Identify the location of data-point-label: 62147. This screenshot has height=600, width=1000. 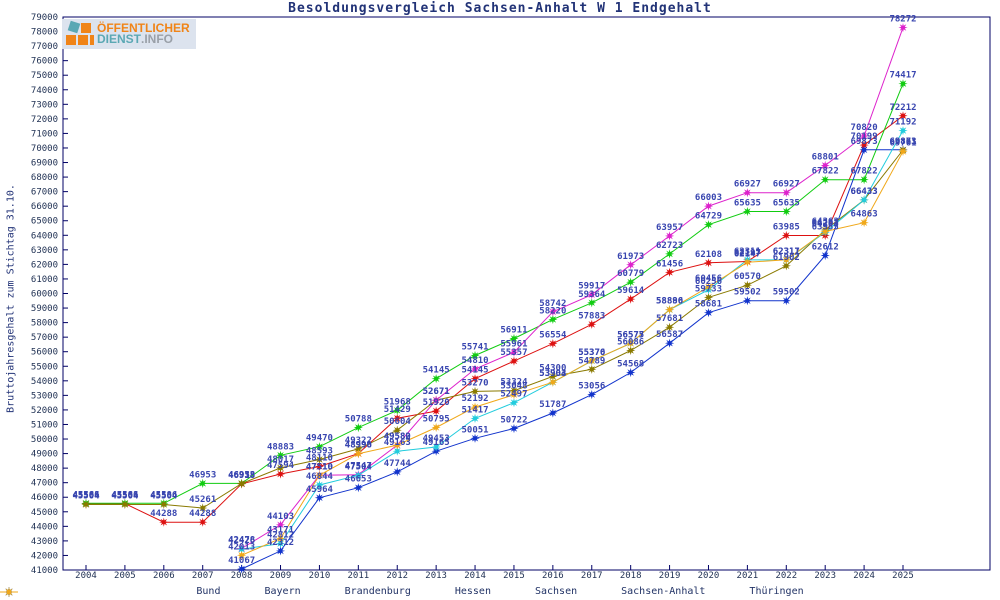
(747, 254).